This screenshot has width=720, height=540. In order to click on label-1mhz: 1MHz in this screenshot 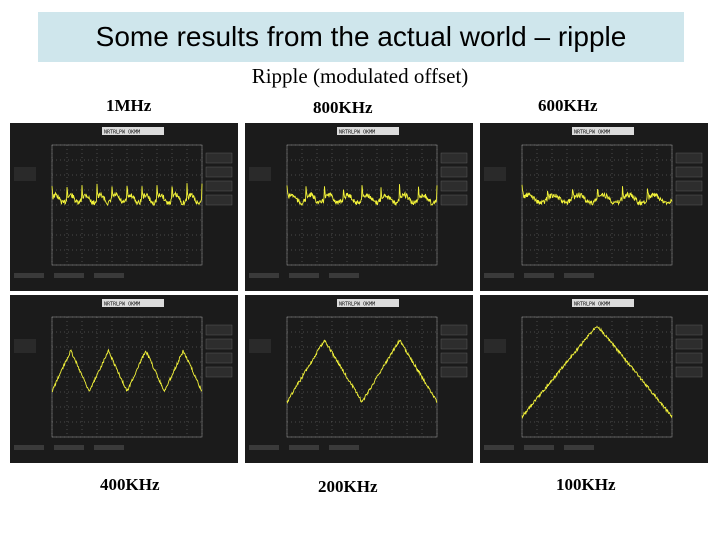, I will do `click(129, 105)`.